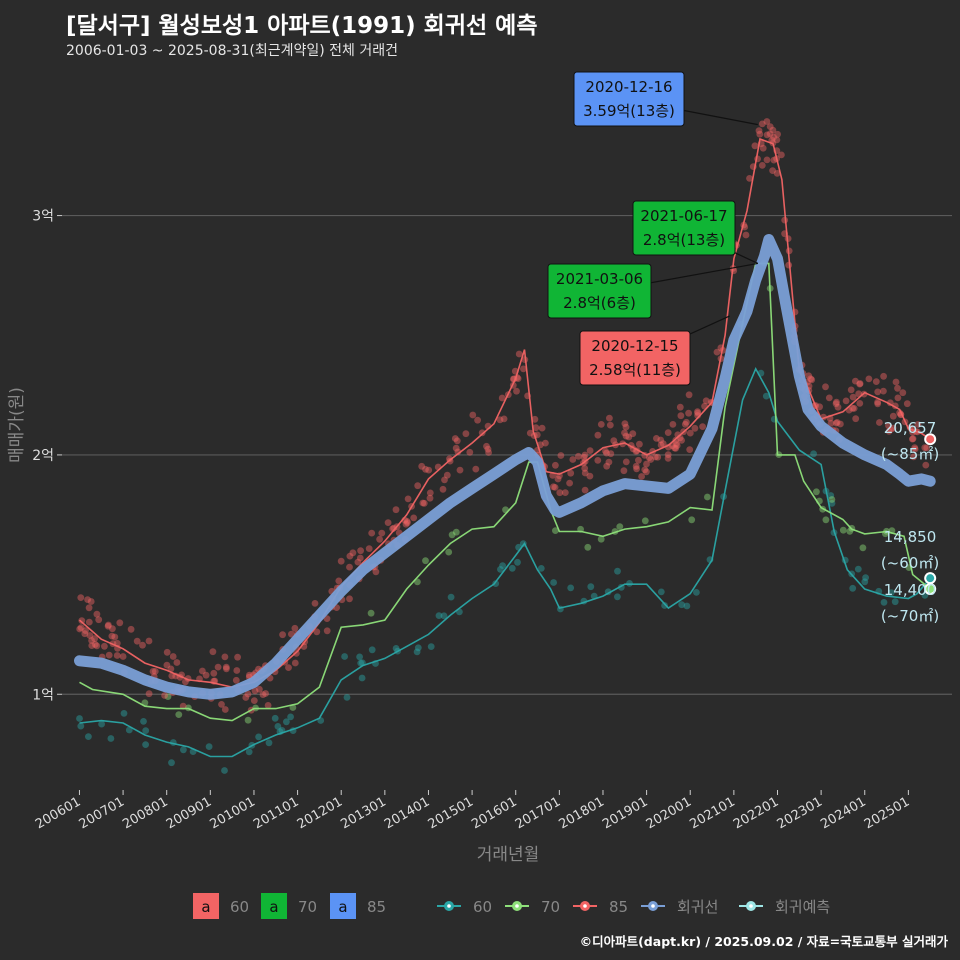 Image resolution: width=960 pixels, height=960 pixels. I want to click on legend-line-label: 회귀선, so click(697, 907).